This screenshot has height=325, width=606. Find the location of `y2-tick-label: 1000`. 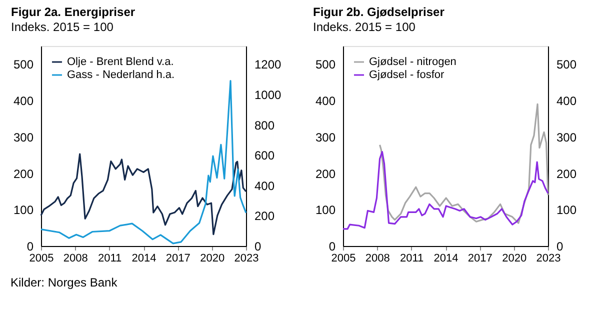

y2-tick-label: 1000 is located at coordinates (268, 95).